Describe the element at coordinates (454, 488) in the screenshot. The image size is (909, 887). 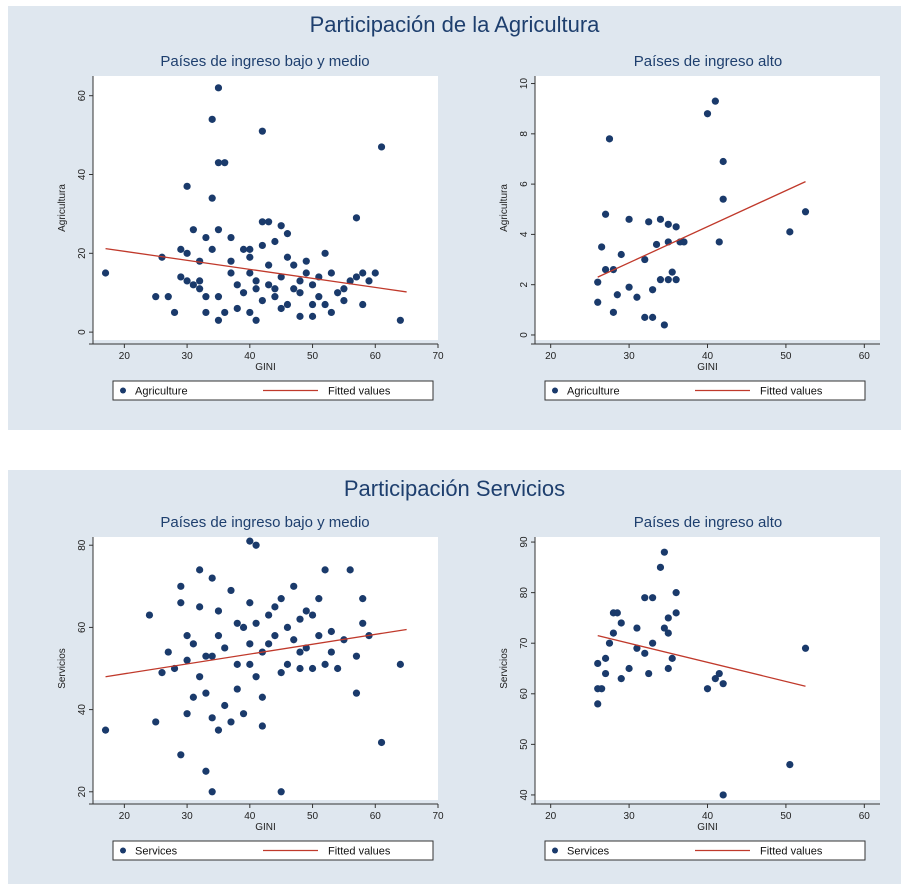
I see `section-title-services: Participación Servicios` at that location.